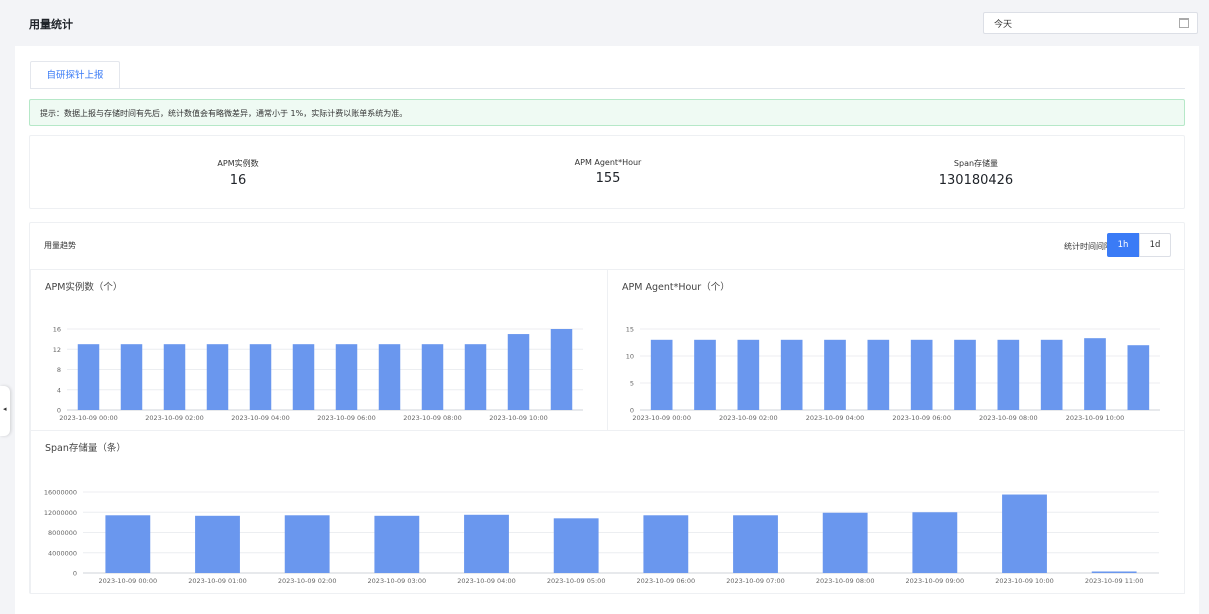 This screenshot has height=614, width=1209. What do you see at coordinates (62, 553) in the screenshot?
I see `y-tick-label: 4000000` at bounding box center [62, 553].